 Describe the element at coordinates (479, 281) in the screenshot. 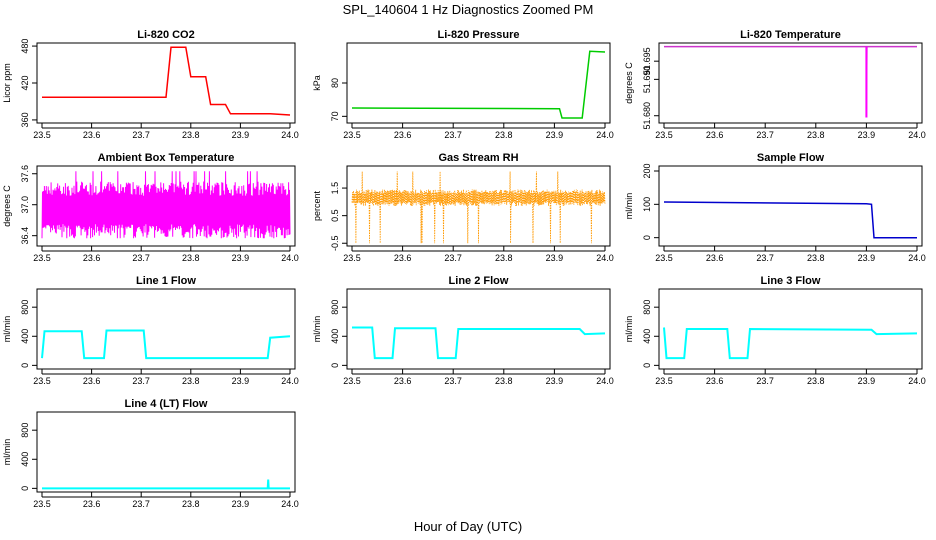

I see `panel-title: Line 2 Flow` at that location.